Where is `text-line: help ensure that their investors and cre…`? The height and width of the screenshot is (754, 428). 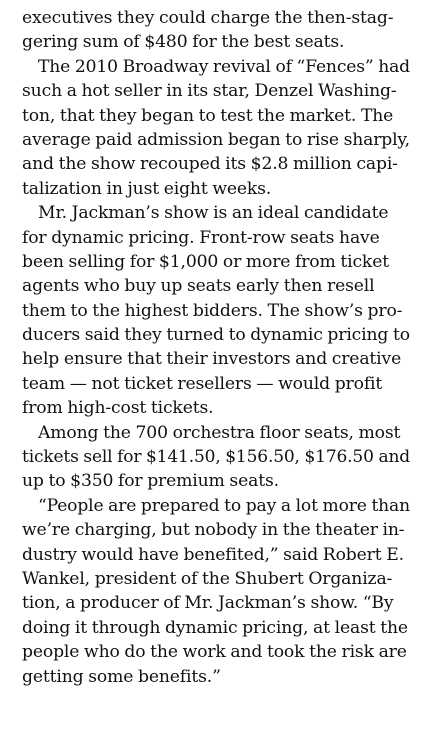
text-line: help ensure that their investors and cre… is located at coordinates (212, 359).